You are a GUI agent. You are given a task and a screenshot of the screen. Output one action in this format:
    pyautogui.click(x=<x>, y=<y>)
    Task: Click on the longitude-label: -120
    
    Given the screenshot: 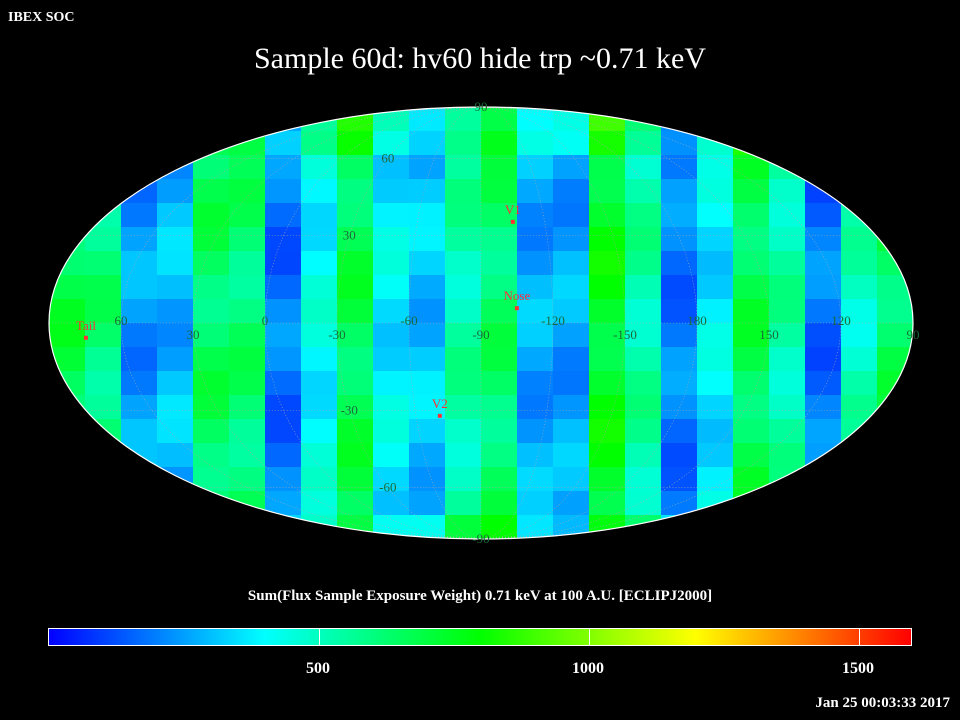 What is the action you would take?
    pyautogui.click(x=553, y=320)
    